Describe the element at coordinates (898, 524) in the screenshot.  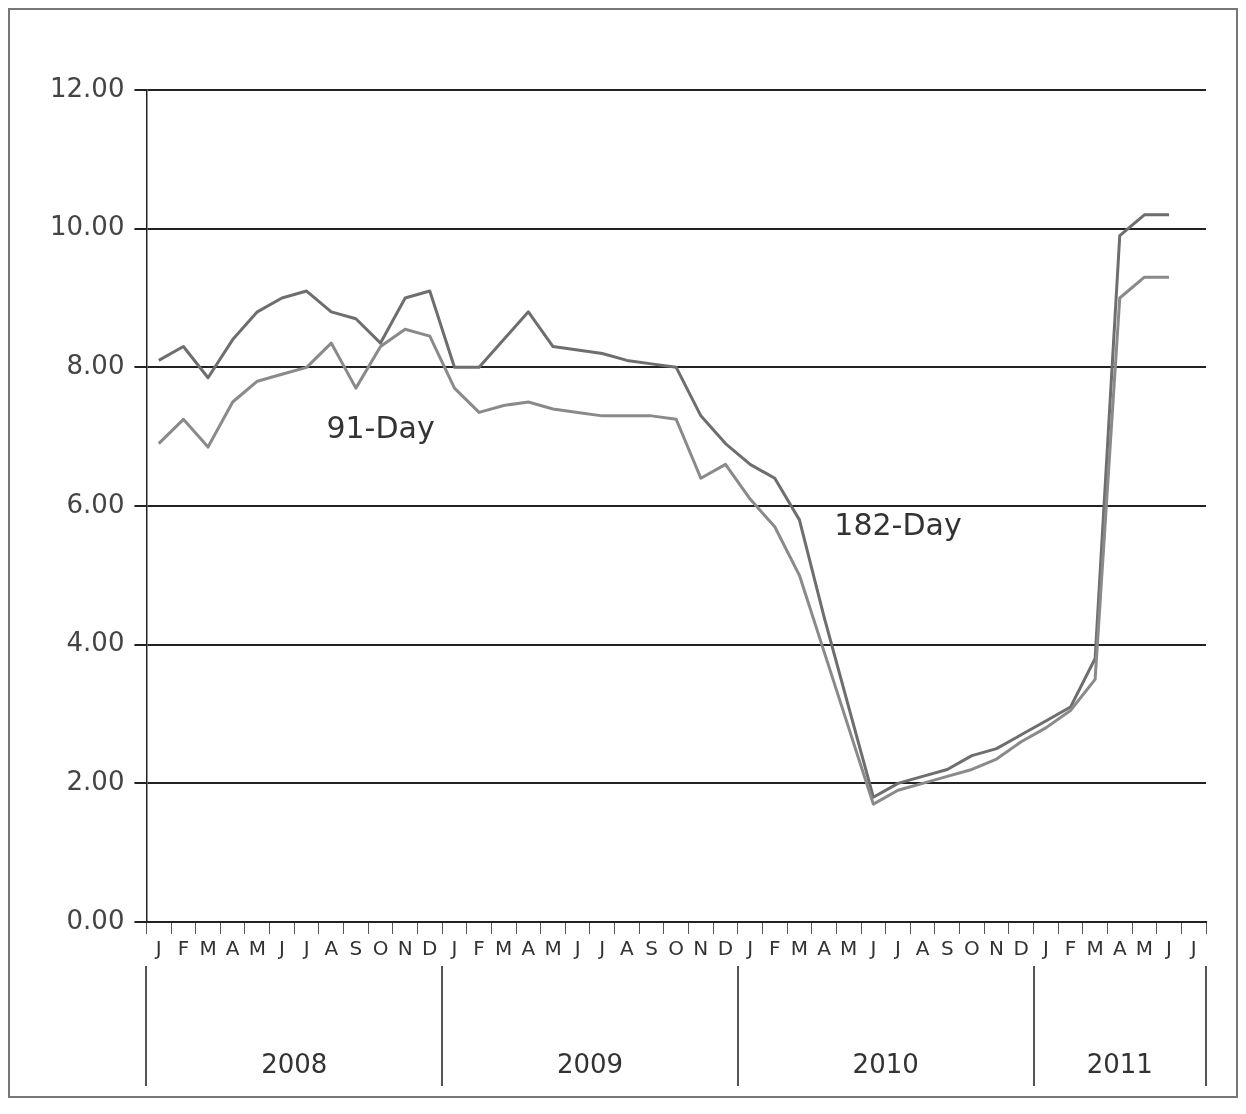
I see `series-label: 182-Day` at that location.